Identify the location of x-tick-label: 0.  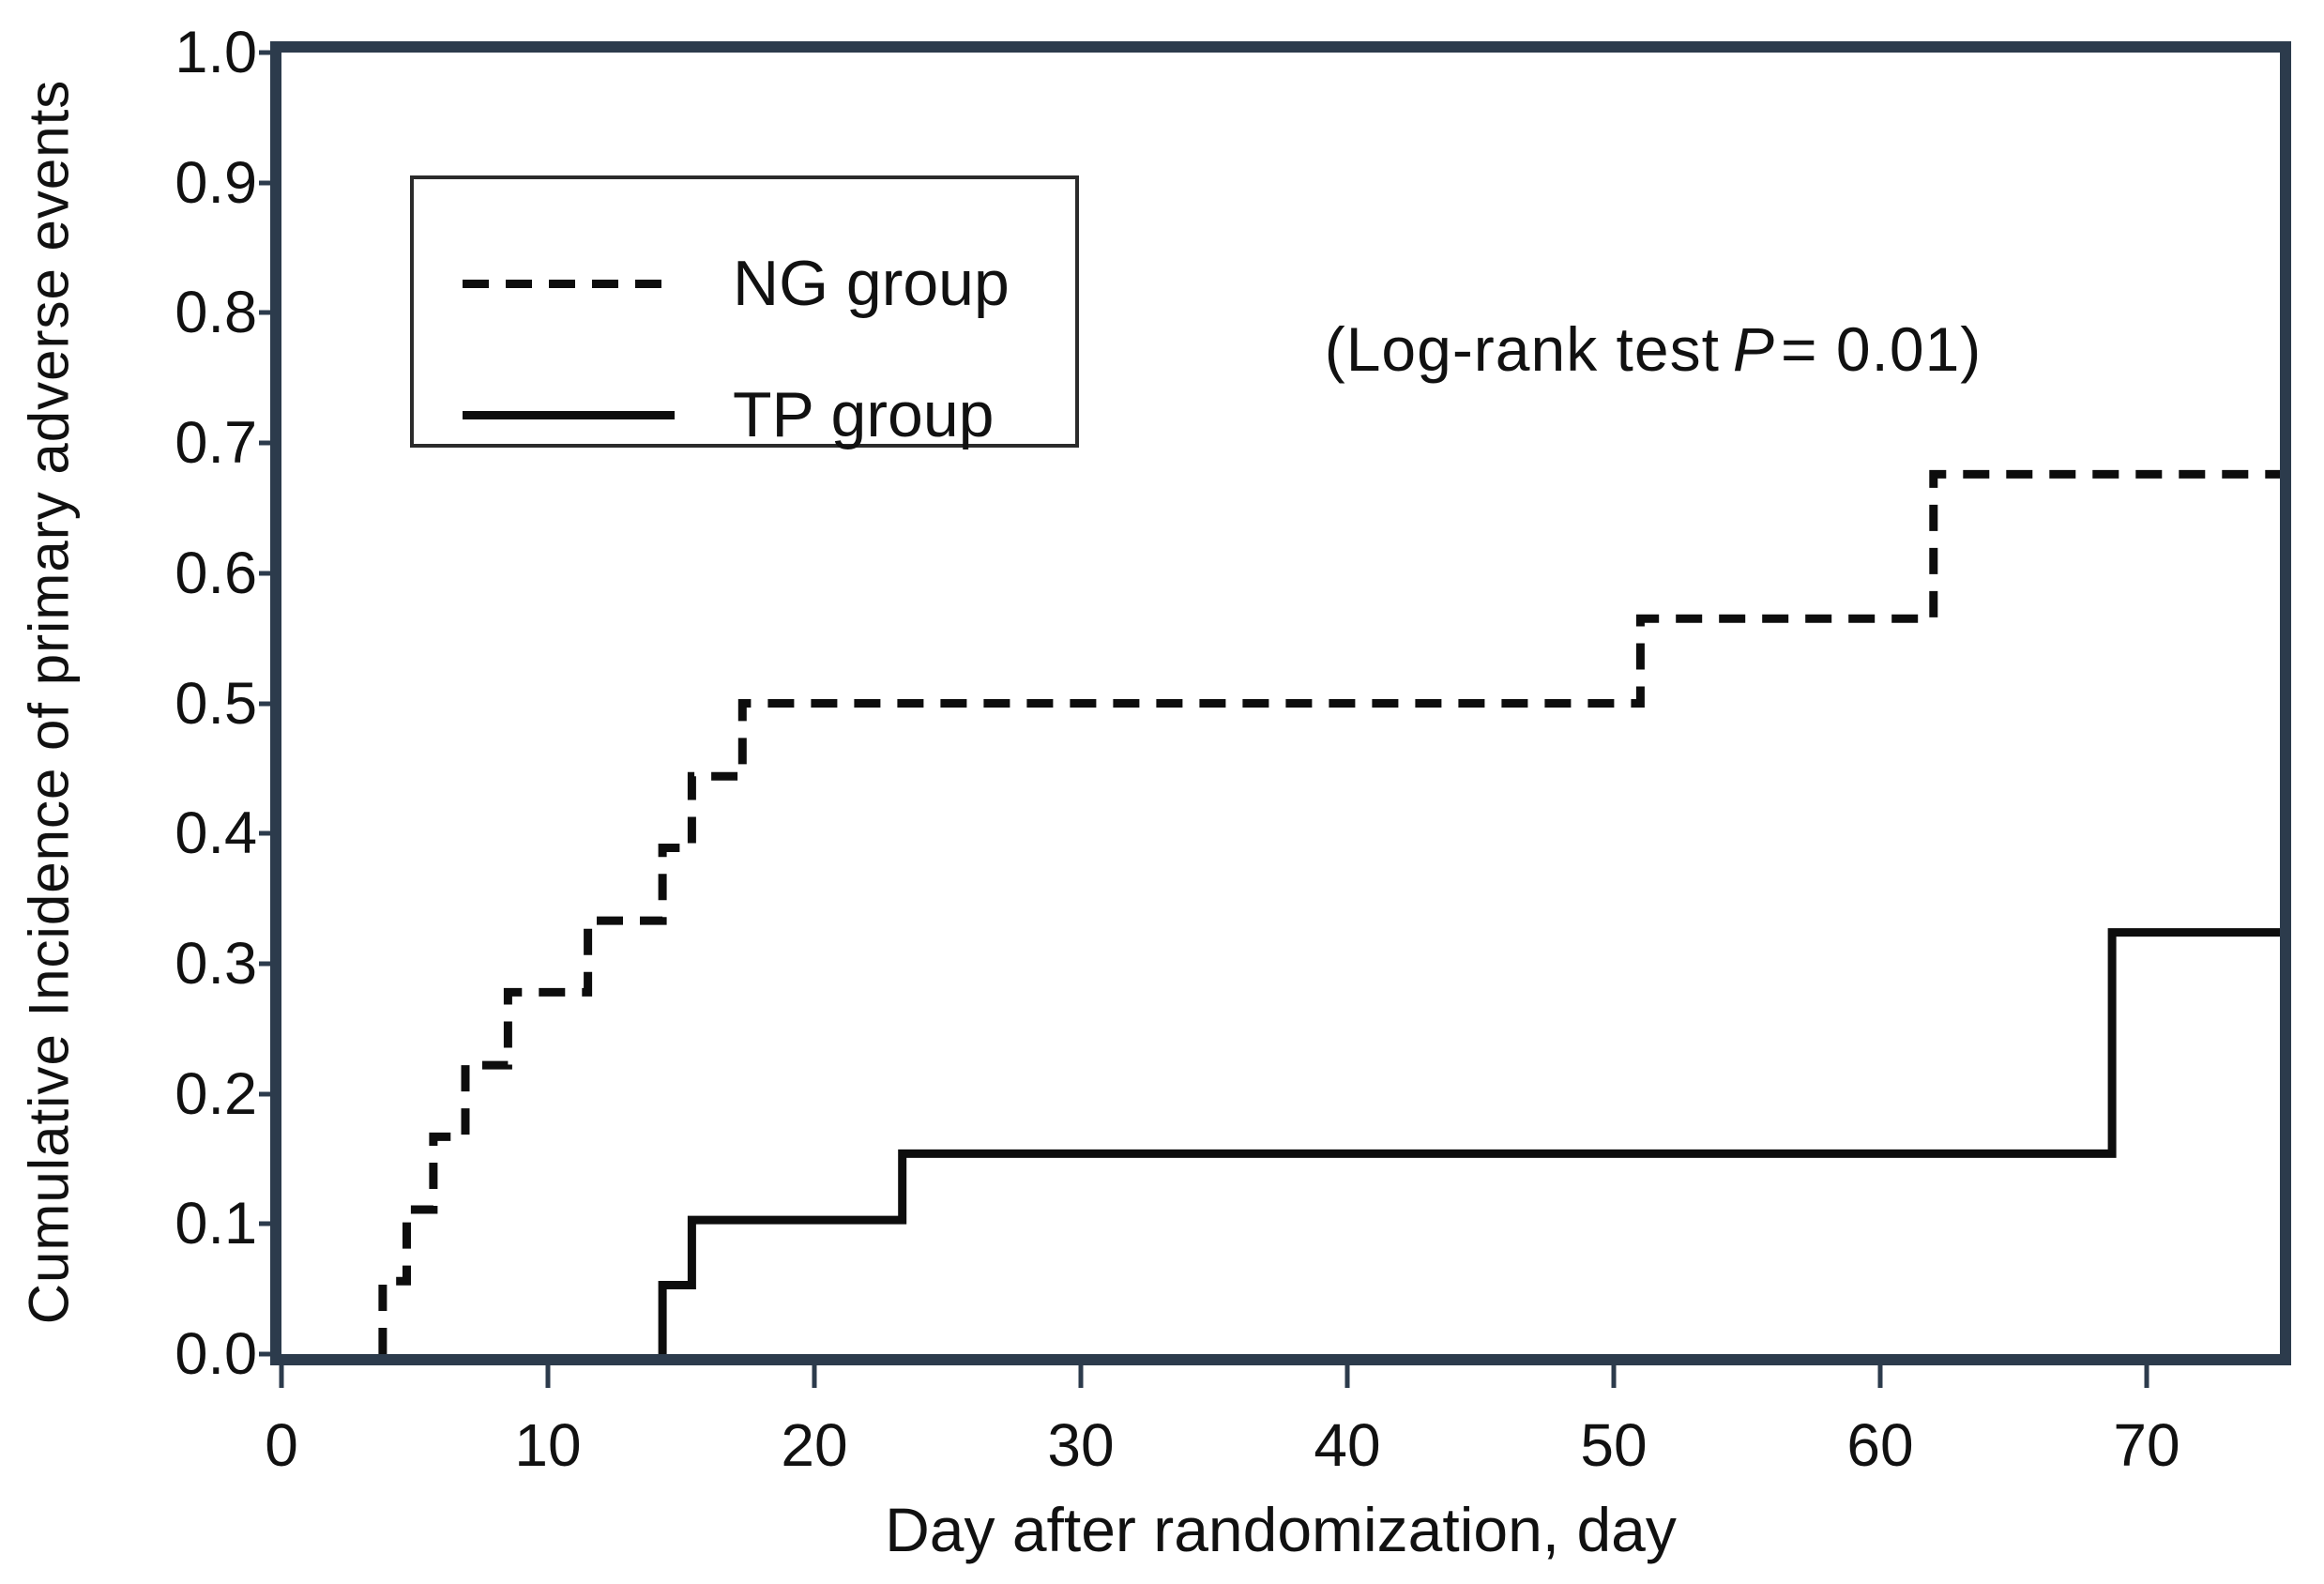
(281, 1445).